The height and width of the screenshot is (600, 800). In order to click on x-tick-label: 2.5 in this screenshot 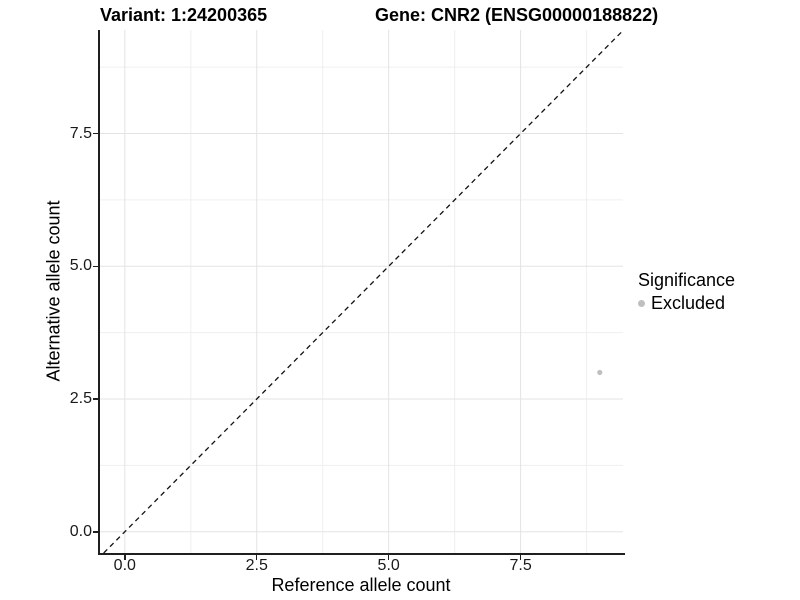, I will do `click(256, 565)`.